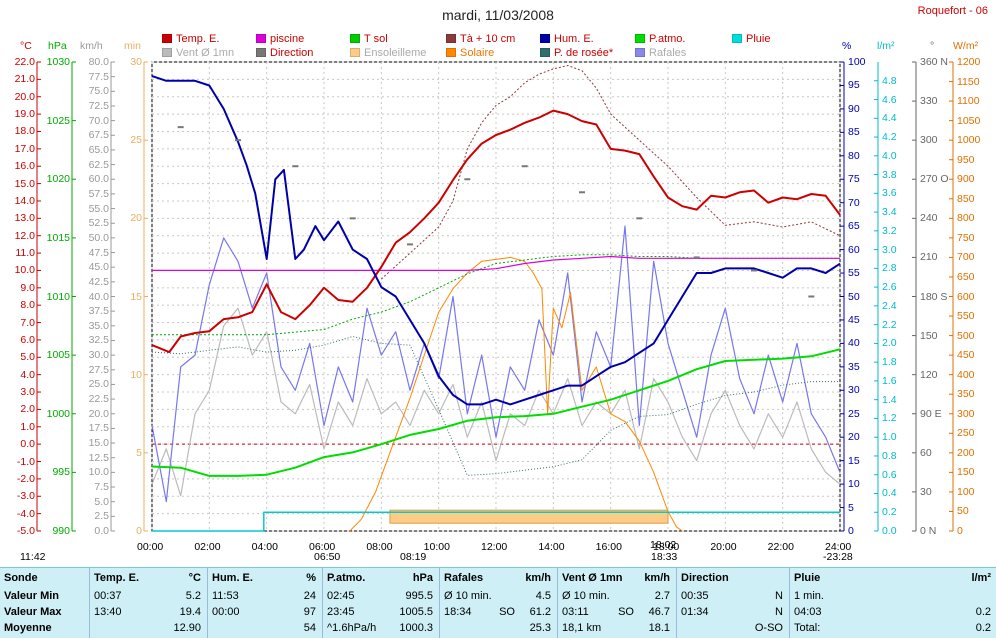 This screenshot has height=638, width=996. Describe the element at coordinates (98, 223) in the screenshot. I see `tick-label: 52.5` at that location.